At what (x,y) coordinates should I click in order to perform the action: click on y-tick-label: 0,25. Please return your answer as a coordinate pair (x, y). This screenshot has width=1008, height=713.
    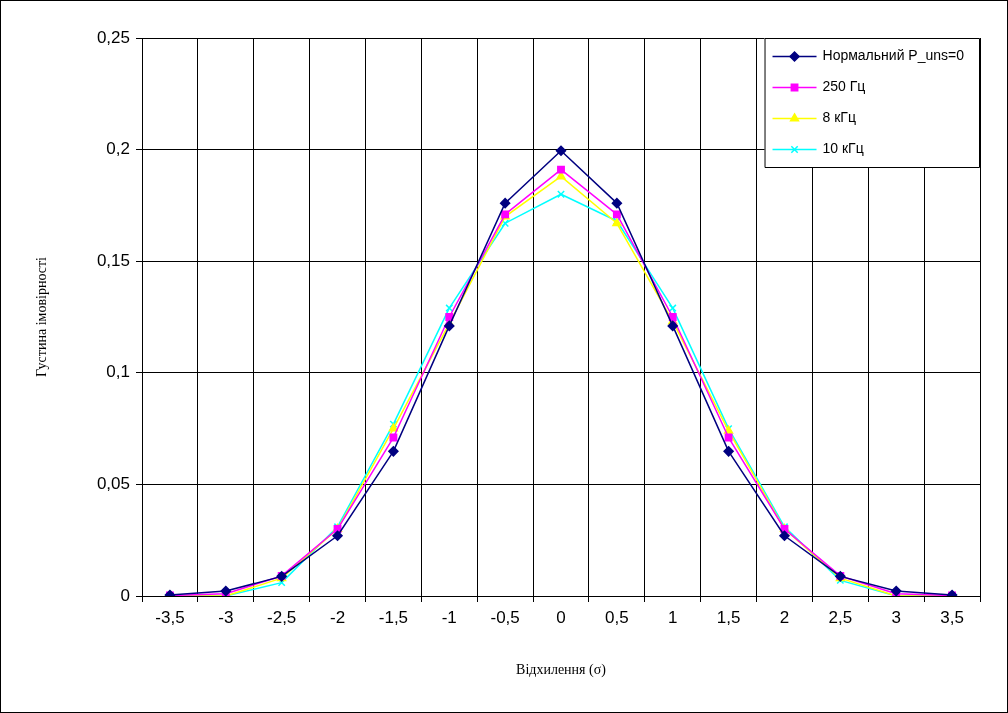
    Looking at the image, I should click on (113, 37).